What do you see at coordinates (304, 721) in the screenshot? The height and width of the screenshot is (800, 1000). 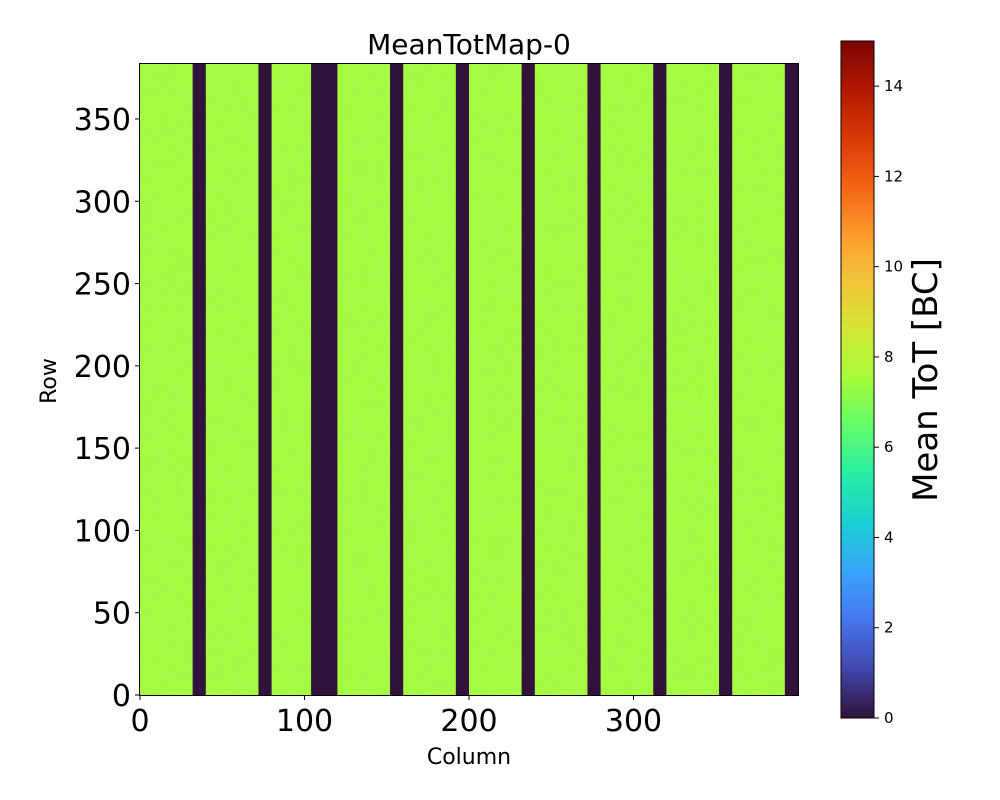 I see `x-tick-label: 100` at bounding box center [304, 721].